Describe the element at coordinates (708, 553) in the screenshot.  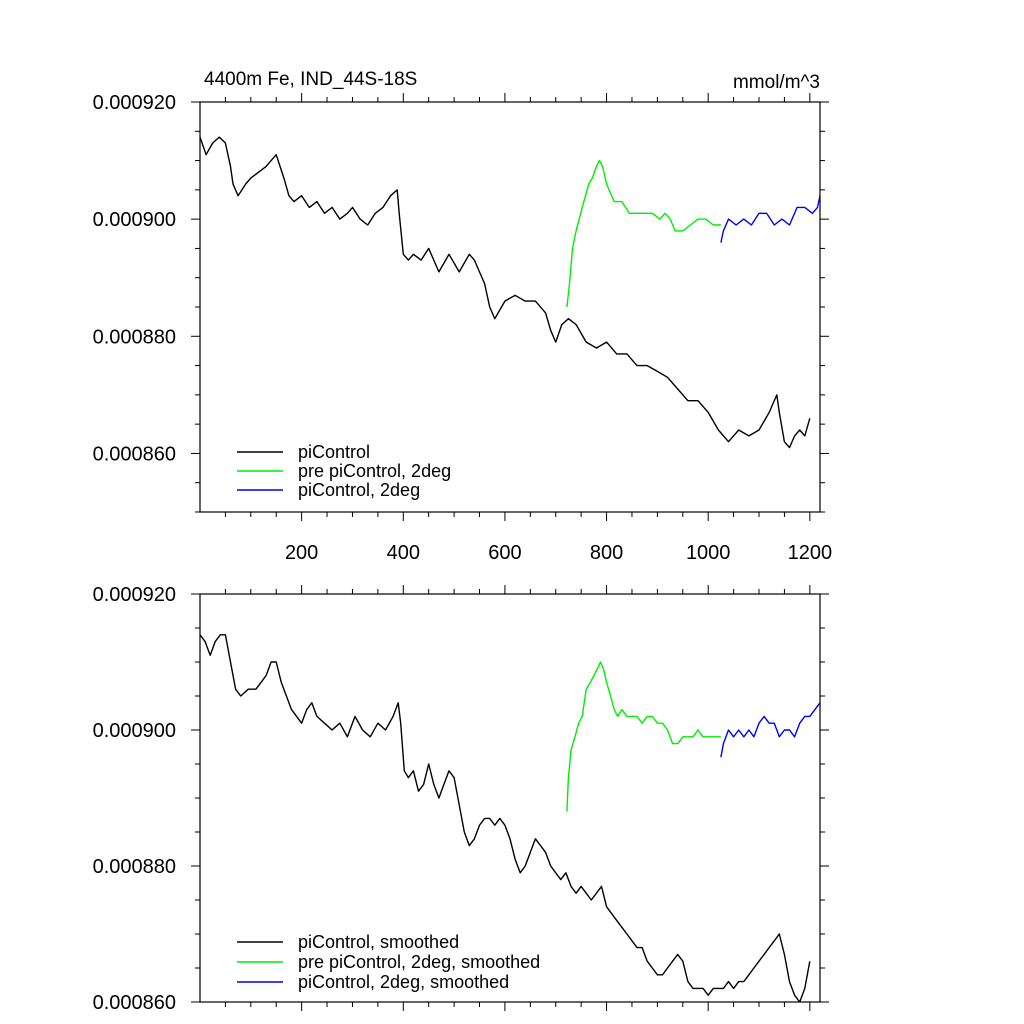
I see `top-x-tick-label: 1000` at that location.